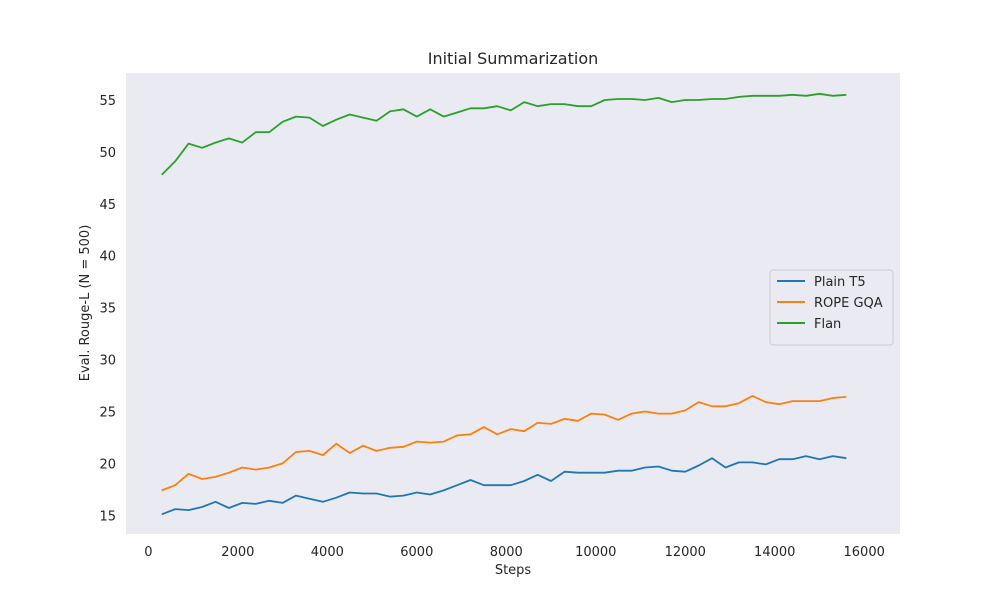 This screenshot has height=600, width=1000. What do you see at coordinates (506, 552) in the screenshot?
I see `x-tick-label: 8000` at bounding box center [506, 552].